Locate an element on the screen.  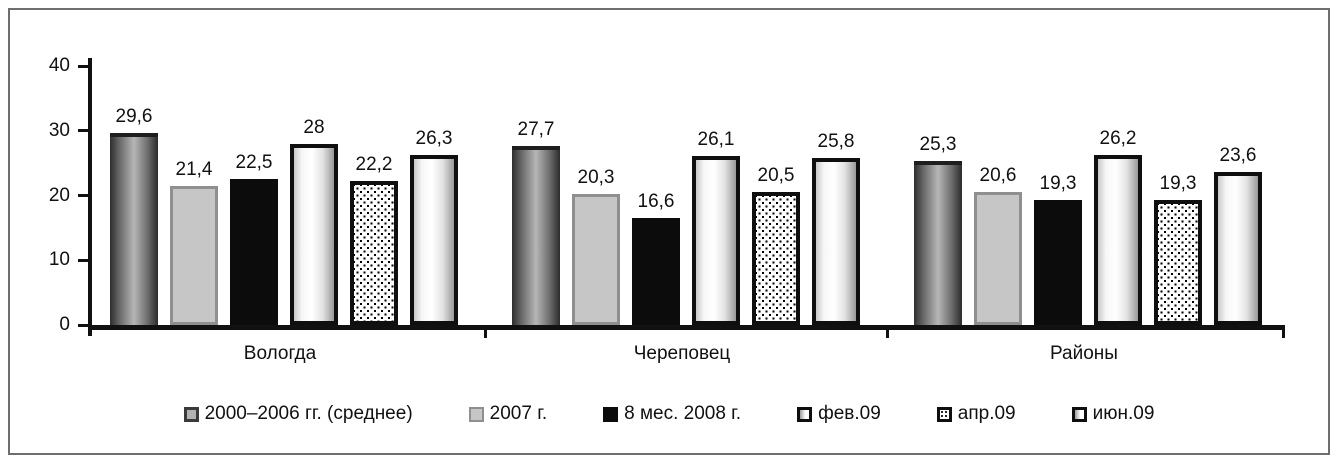
bar-wrap: 26,1 is located at coordinates (716, 195).